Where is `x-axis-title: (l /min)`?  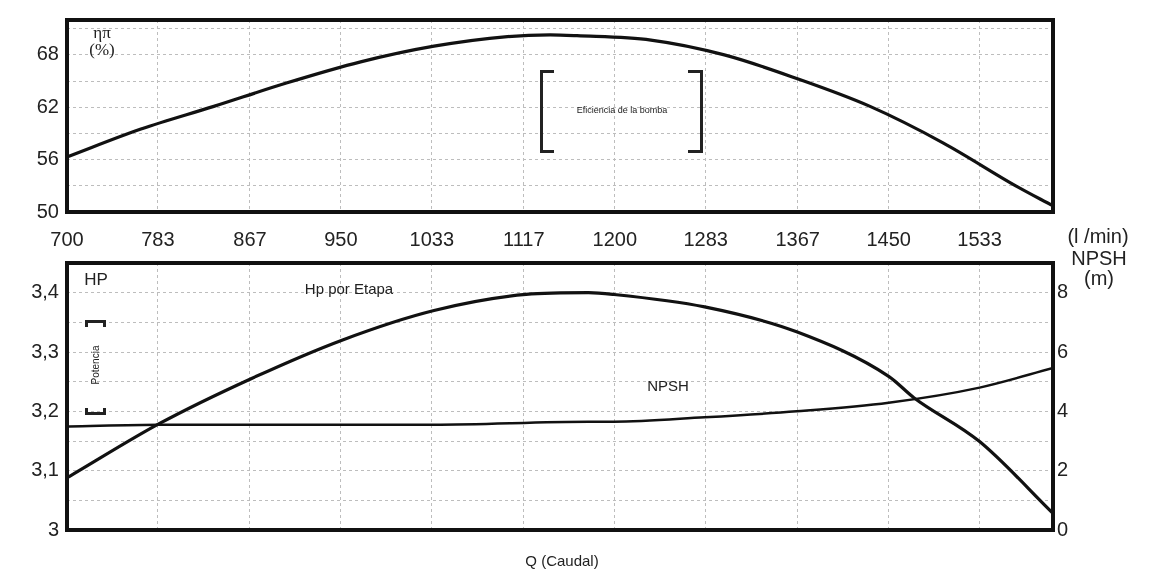 x-axis-title: (l /min) is located at coordinates (1098, 236).